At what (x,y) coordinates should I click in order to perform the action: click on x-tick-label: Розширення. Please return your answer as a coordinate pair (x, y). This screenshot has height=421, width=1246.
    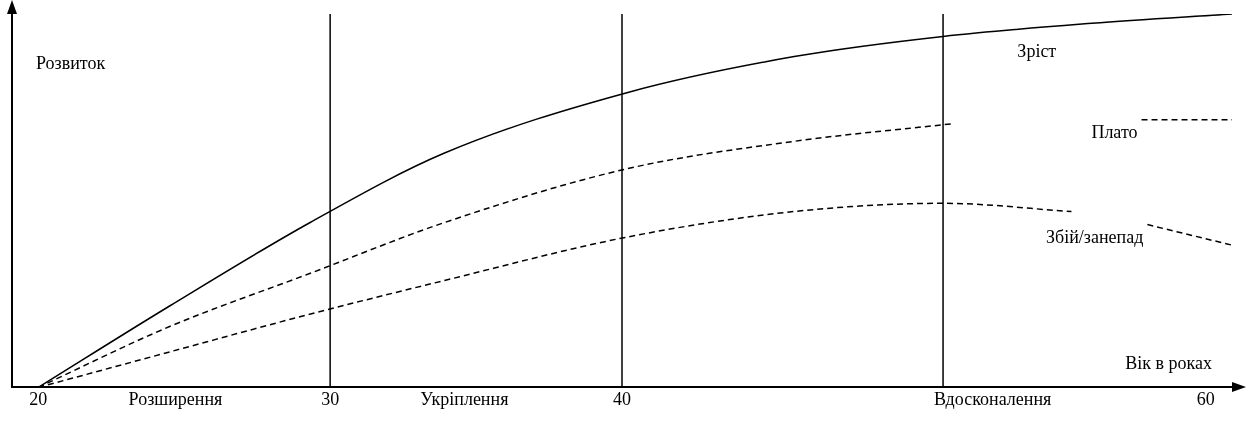
    Looking at the image, I should click on (175, 398).